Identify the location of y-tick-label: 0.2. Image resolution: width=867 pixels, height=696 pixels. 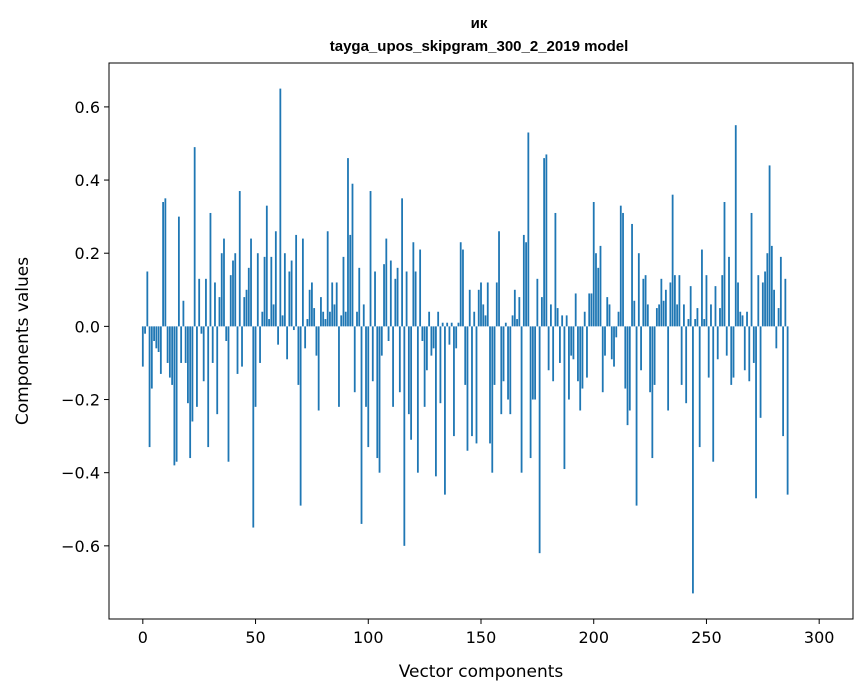
(87, 253).